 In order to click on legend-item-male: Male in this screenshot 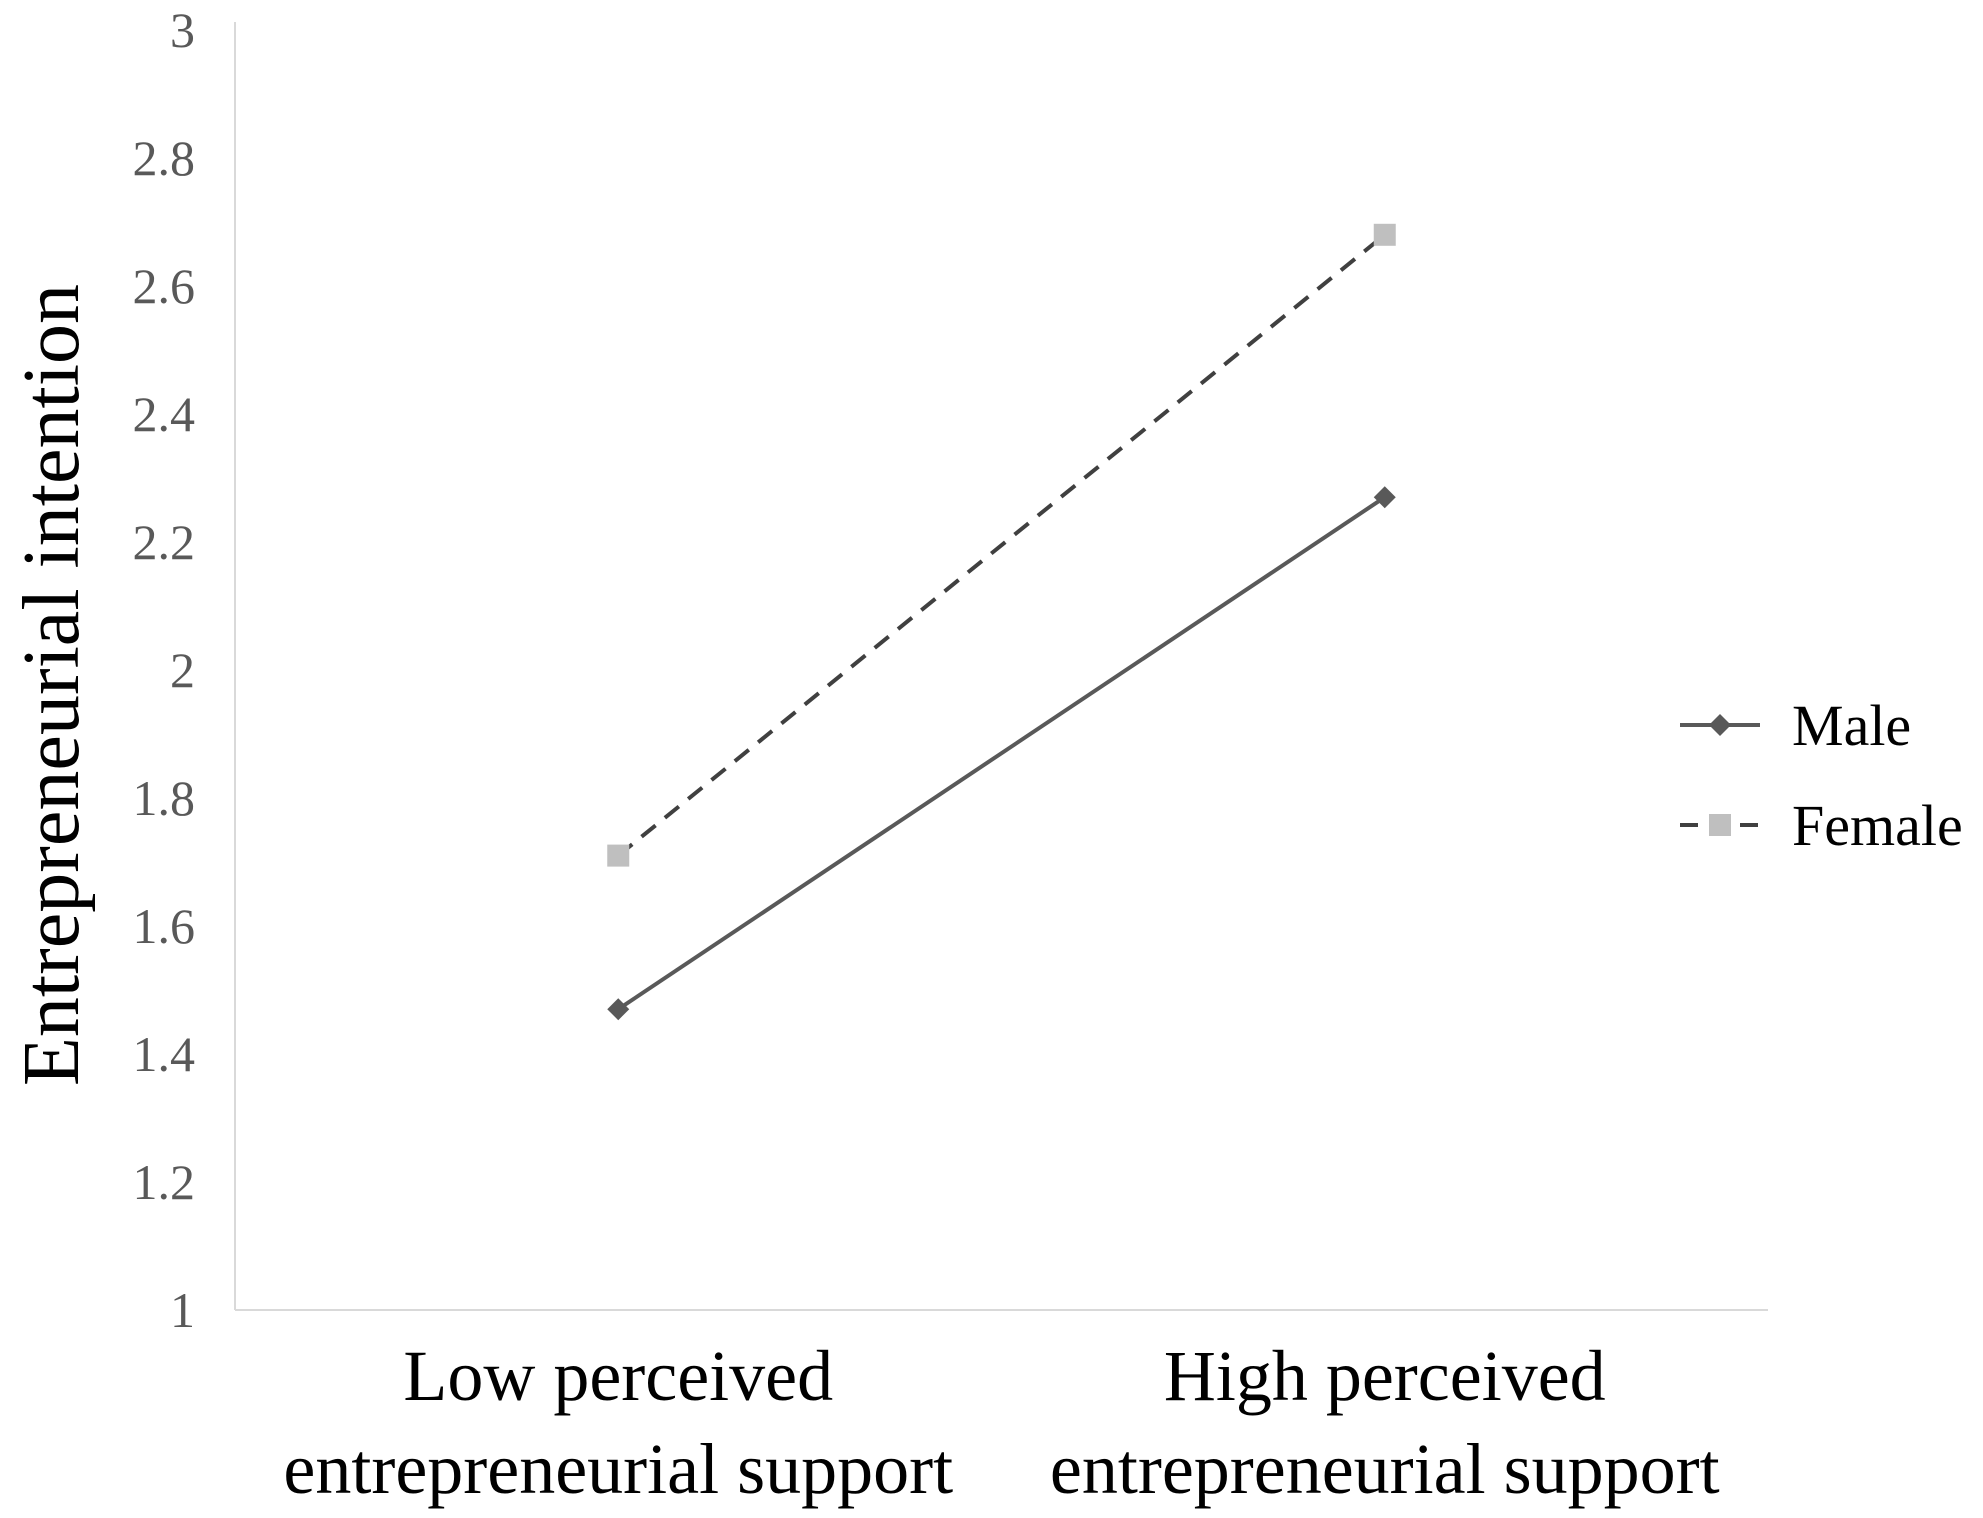, I will do `click(1795, 725)`.